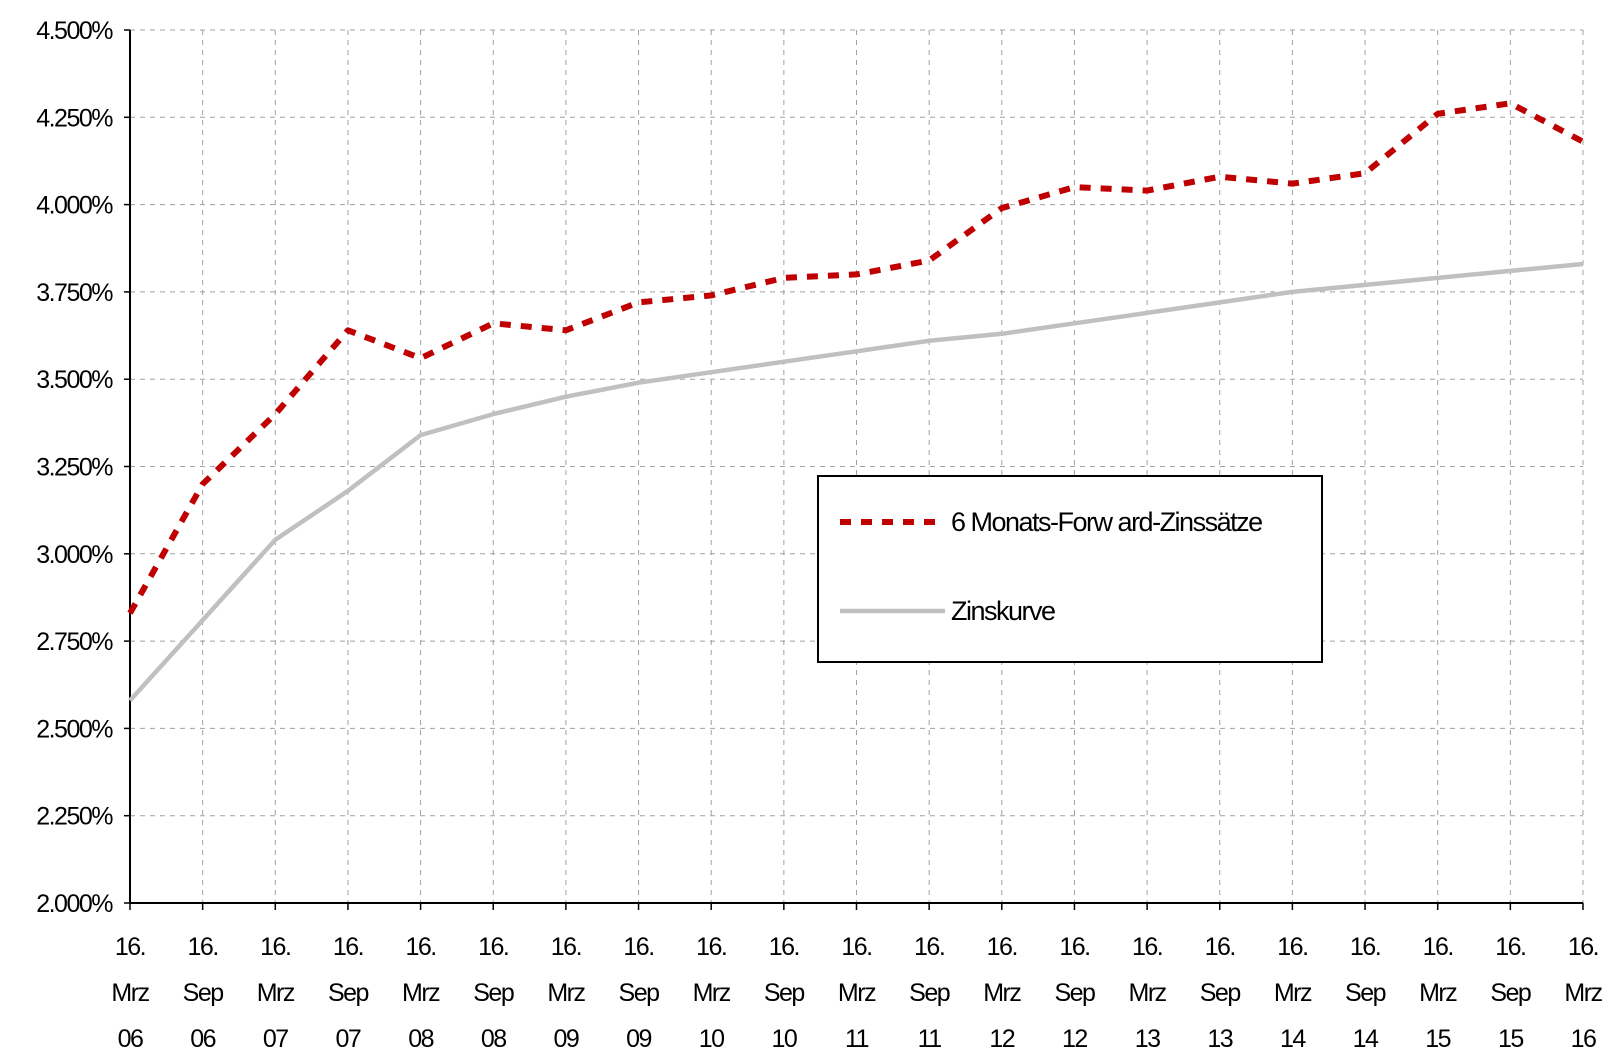  Describe the element at coordinates (74, 642) in the screenshot. I see `y-tick-label: 2.750%` at that location.